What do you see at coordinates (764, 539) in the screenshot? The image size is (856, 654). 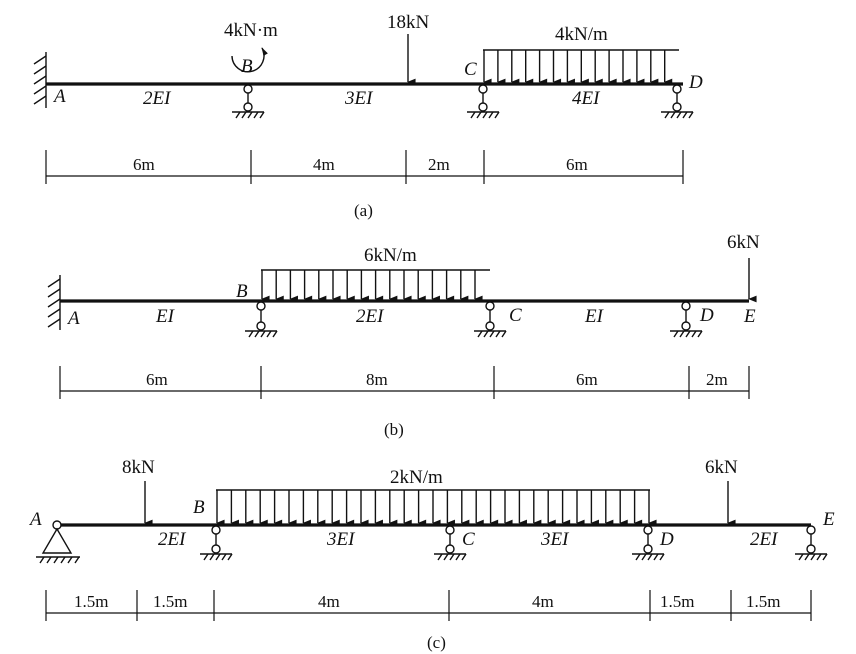 I see `stiffness-label-de: 2EI` at bounding box center [764, 539].